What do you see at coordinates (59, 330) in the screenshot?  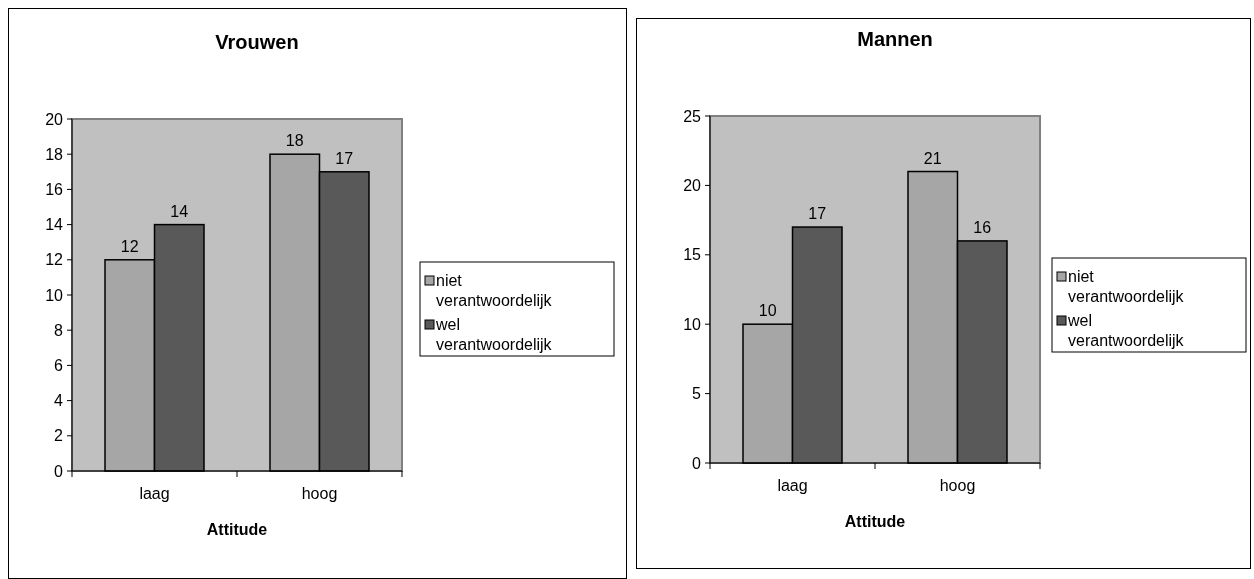 I see `y-tick-label: 8` at bounding box center [59, 330].